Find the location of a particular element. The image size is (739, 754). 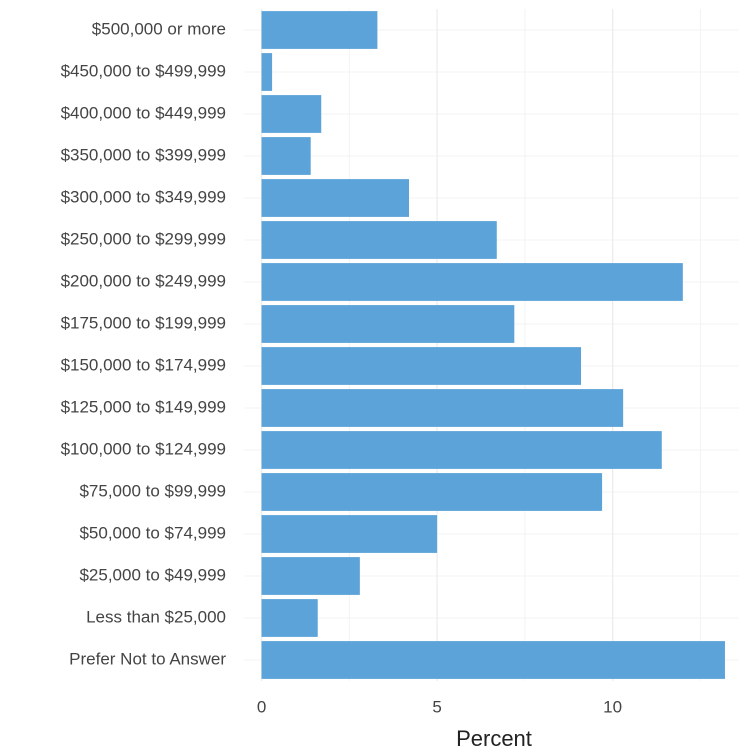

y-tick-label: $400,000 to $449,999 is located at coordinates (143, 112).